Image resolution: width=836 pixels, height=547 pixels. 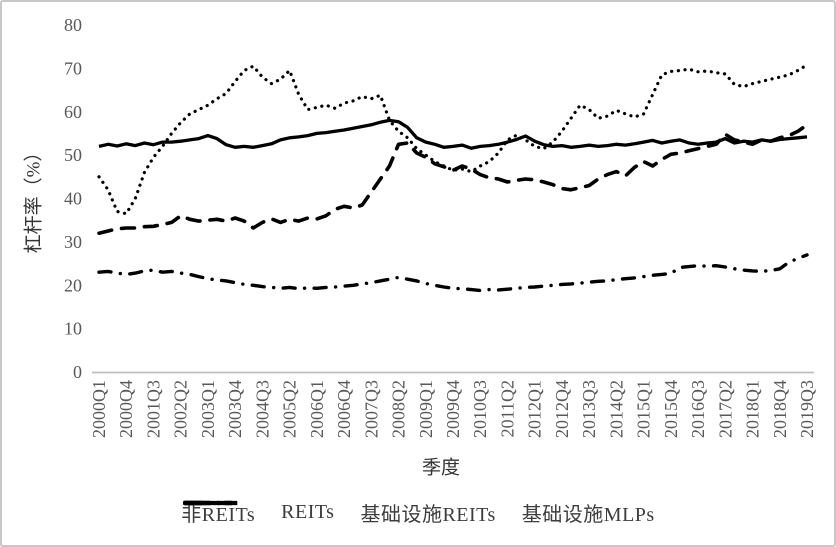 What do you see at coordinates (153, 409) in the screenshot?
I see `x-tick-label: 2001Q3` at bounding box center [153, 409].